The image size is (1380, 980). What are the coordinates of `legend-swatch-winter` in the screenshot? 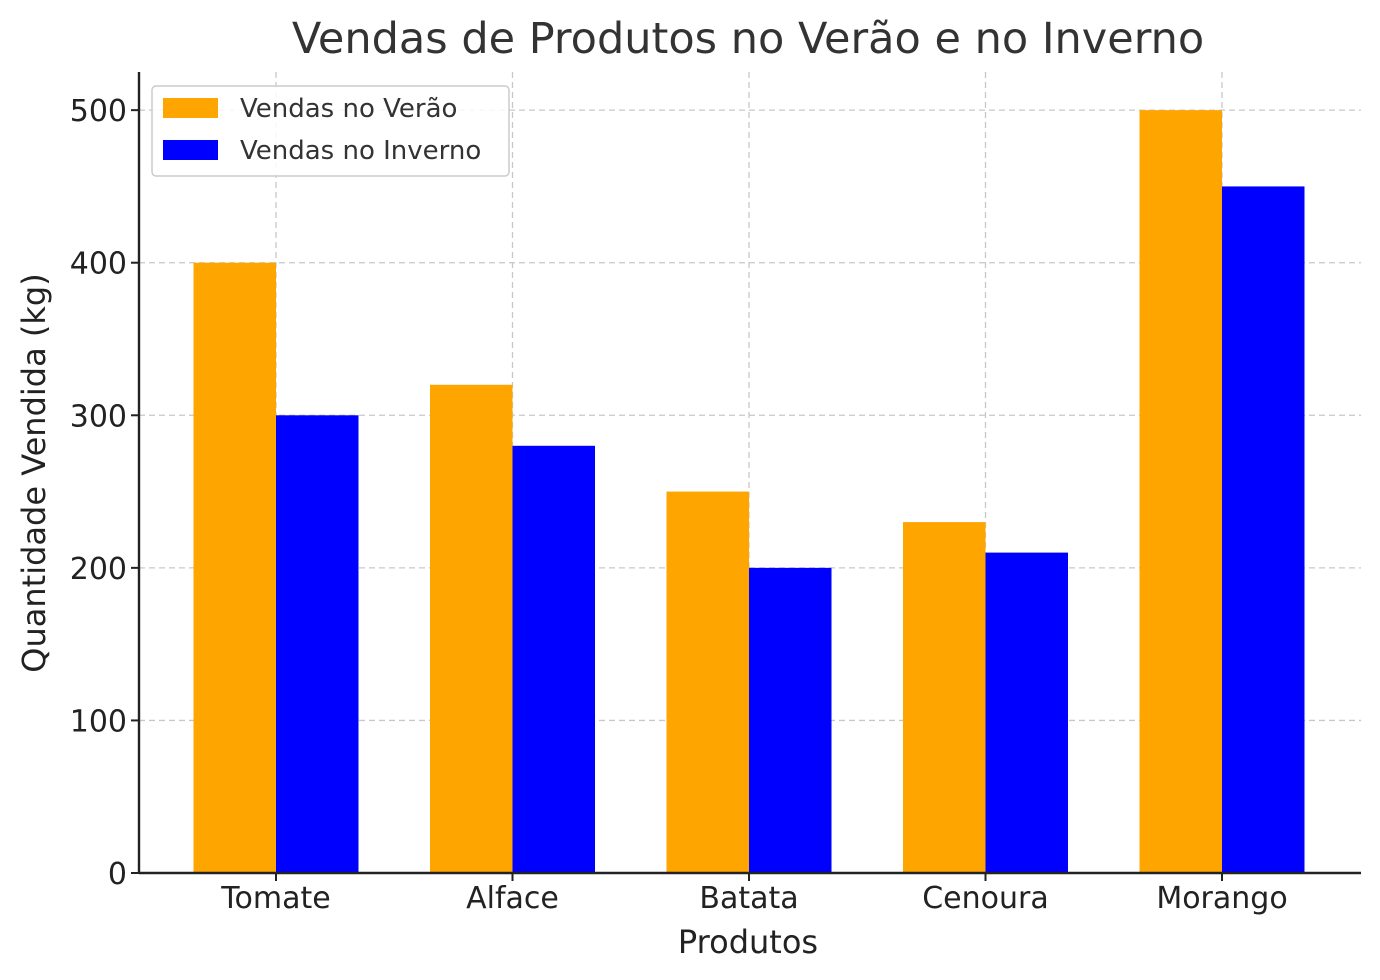 It's located at (190, 150).